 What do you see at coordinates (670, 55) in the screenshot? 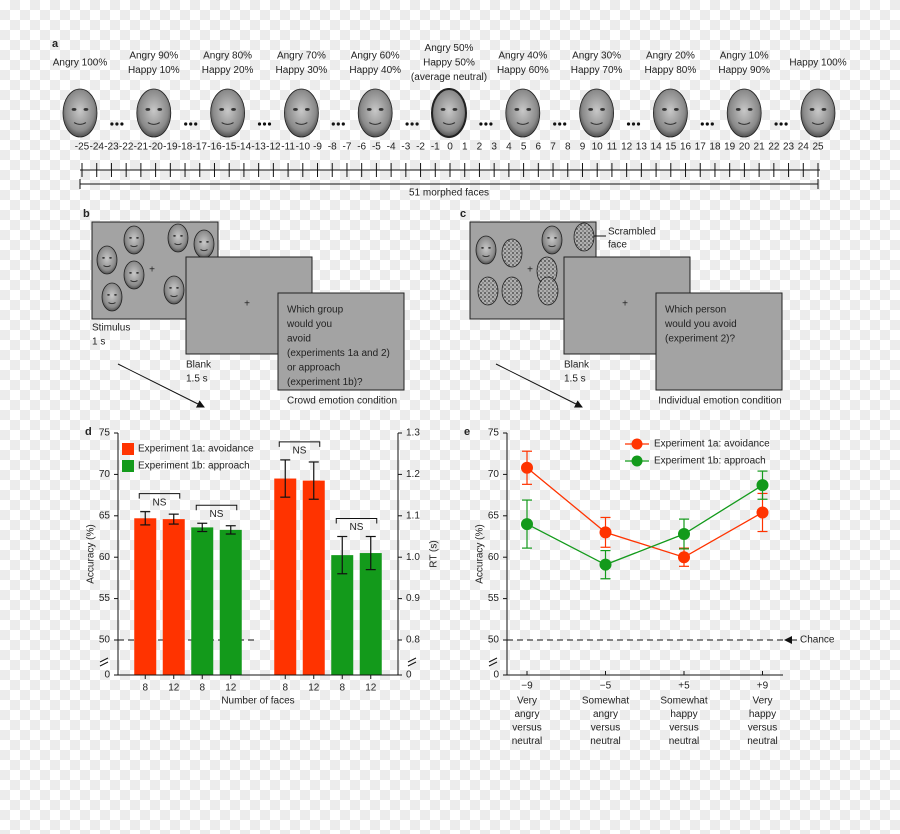
I see `face-label: Angry 20%` at bounding box center [670, 55].